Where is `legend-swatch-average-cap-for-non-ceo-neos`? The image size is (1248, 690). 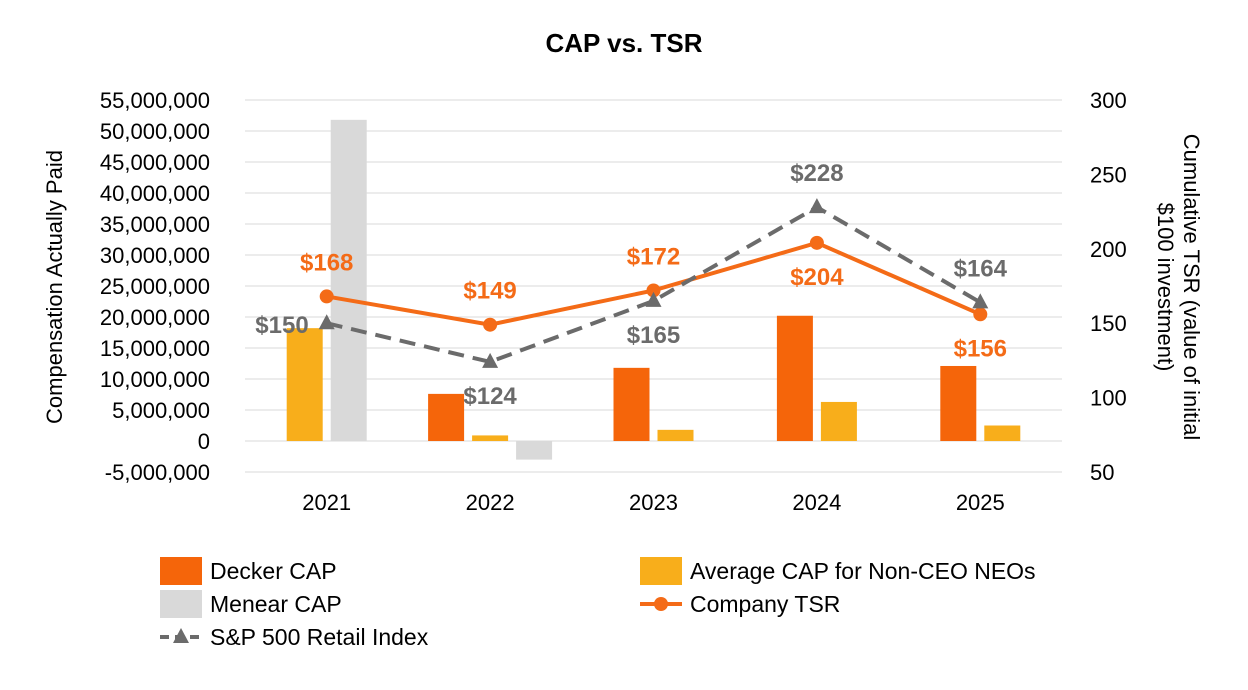 legend-swatch-average-cap-for-non-ceo-neos is located at coordinates (661, 571).